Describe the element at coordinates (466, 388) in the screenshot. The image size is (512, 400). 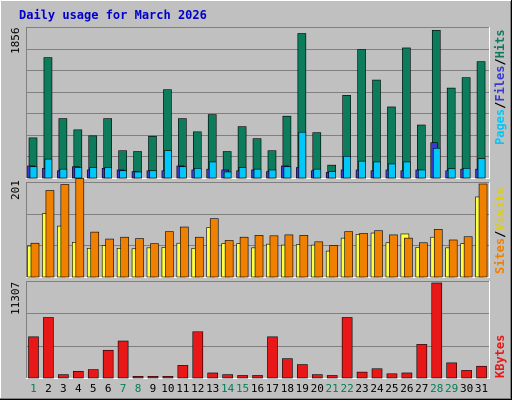
I see `day-label: 30` at that location.